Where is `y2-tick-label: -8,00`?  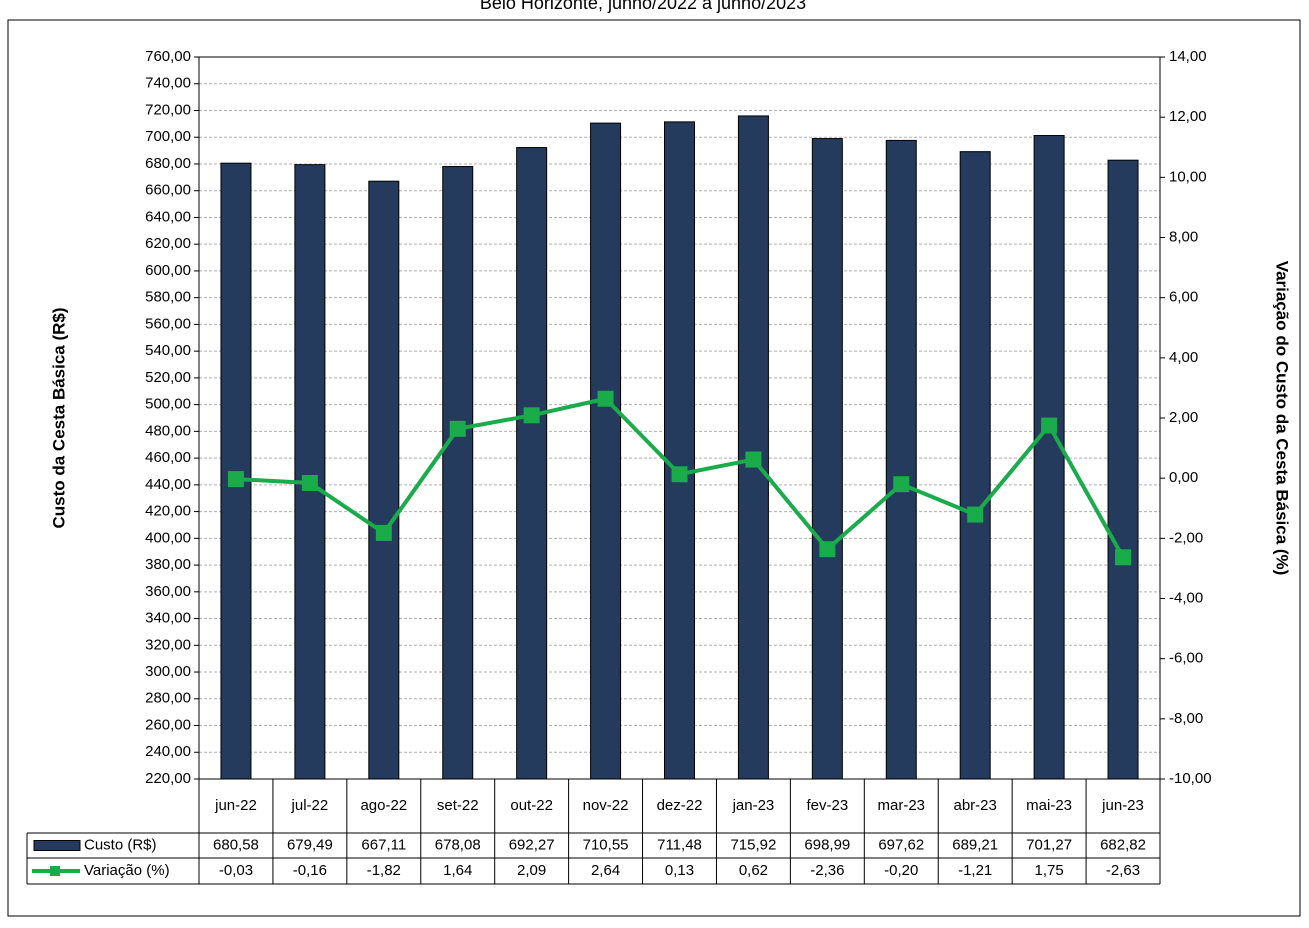
y2-tick-label: -8,00 is located at coordinates (1186, 718).